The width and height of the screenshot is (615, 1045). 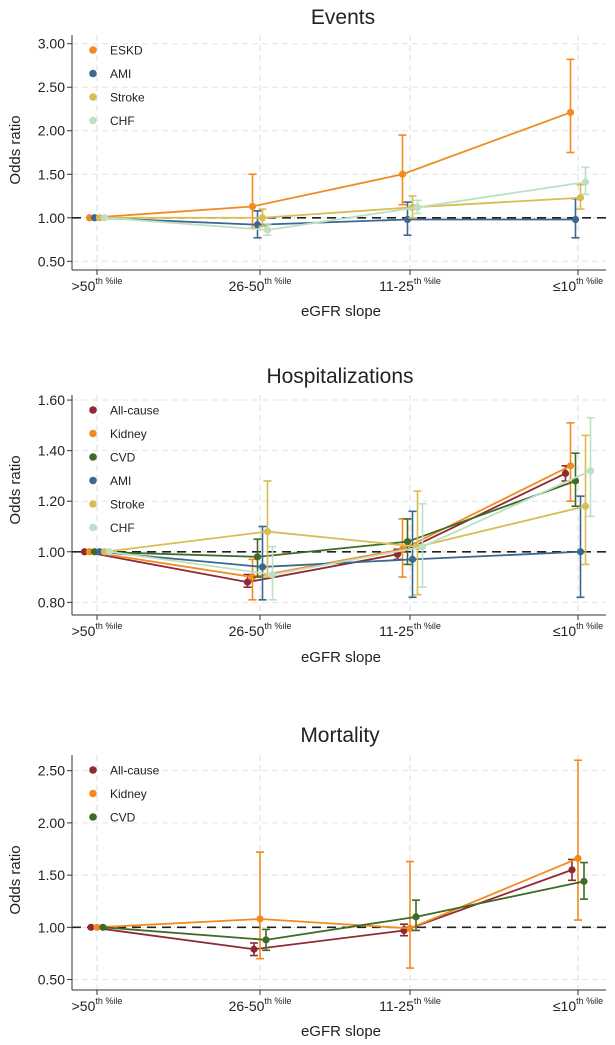 I want to click on series-all-cause, so click(x=331, y=907).